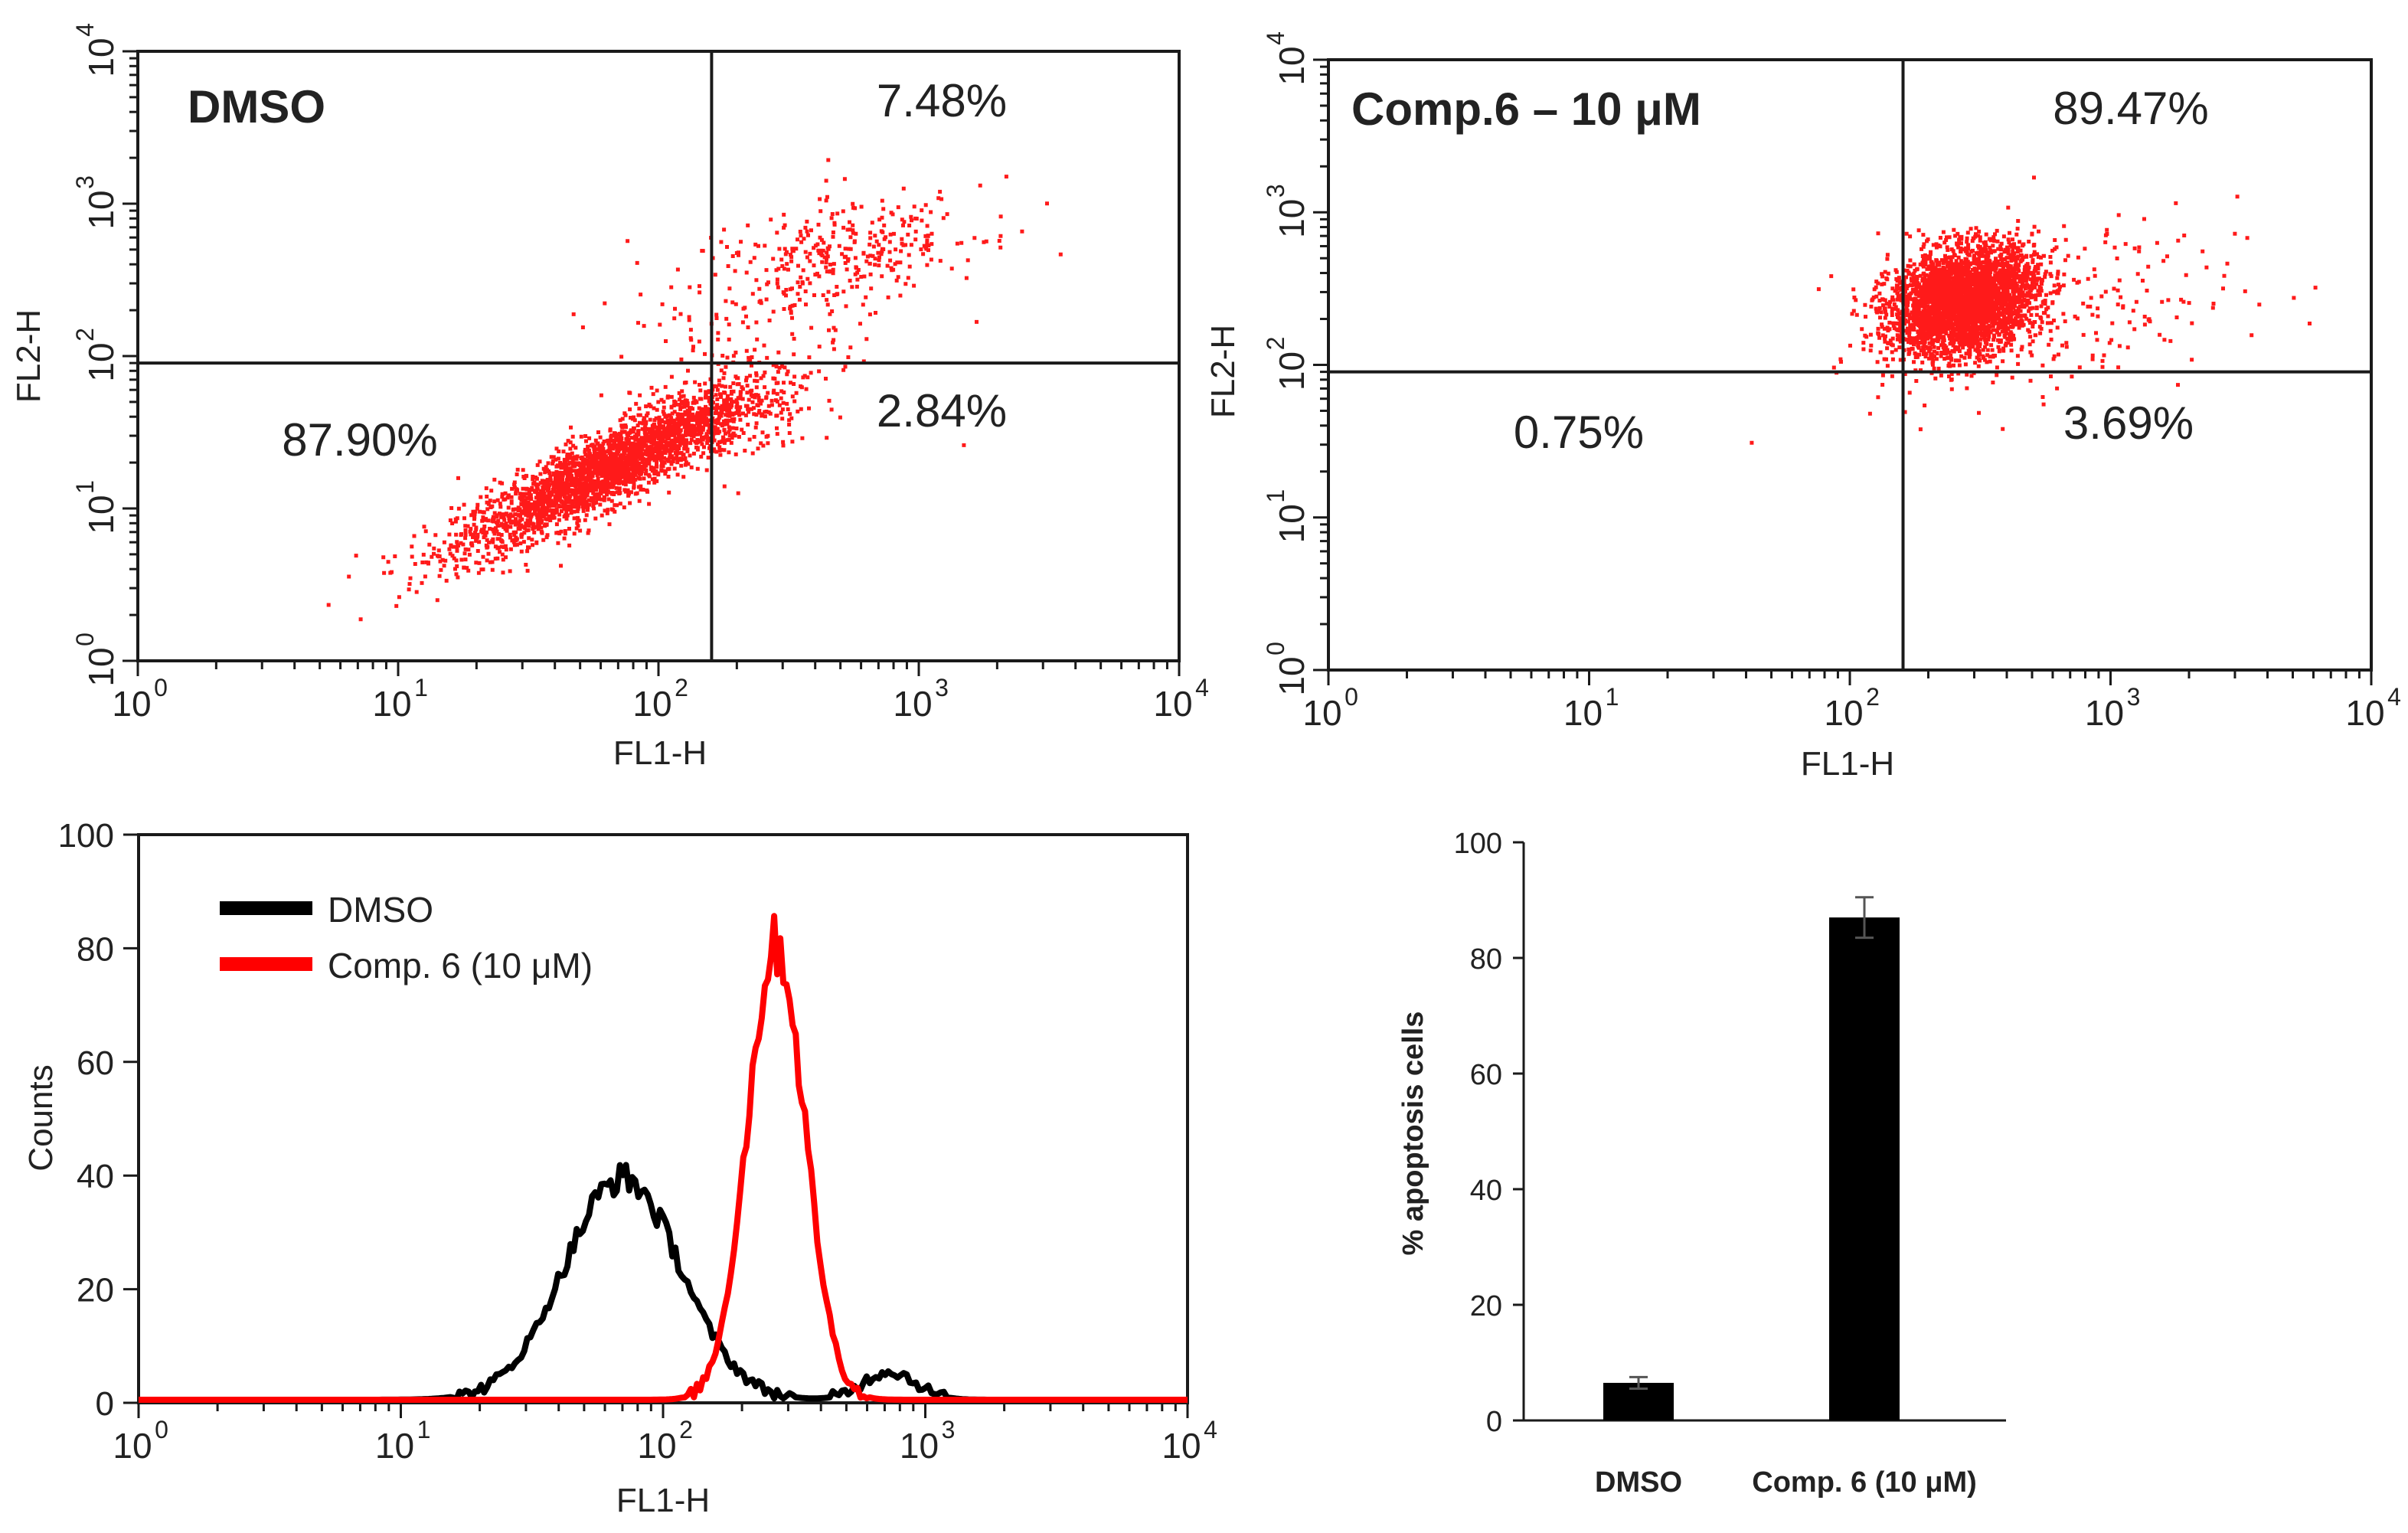 The width and height of the screenshot is (2408, 1533). I want to click on legend-label-comp6: Comp. 6 (10 μM), so click(460, 966).